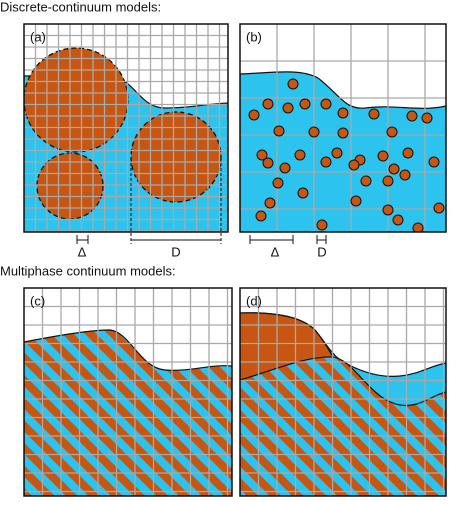  I want to click on panel-label: (b), so click(254, 36).